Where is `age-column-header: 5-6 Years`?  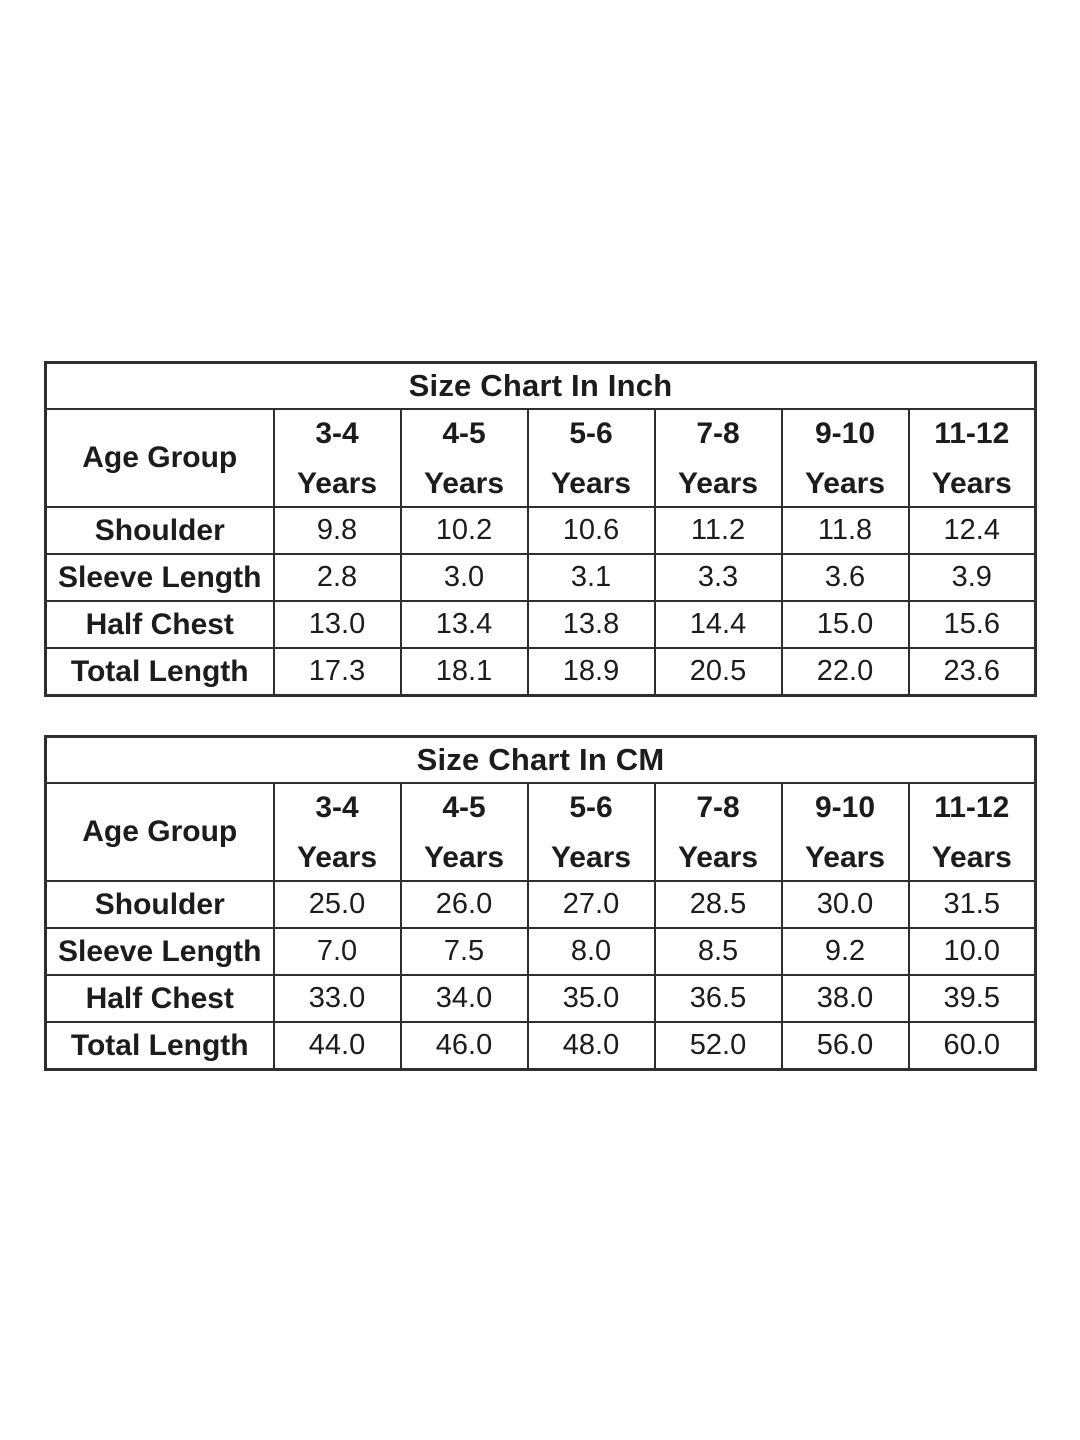
age-column-header: 5-6 Years is located at coordinates (591, 458).